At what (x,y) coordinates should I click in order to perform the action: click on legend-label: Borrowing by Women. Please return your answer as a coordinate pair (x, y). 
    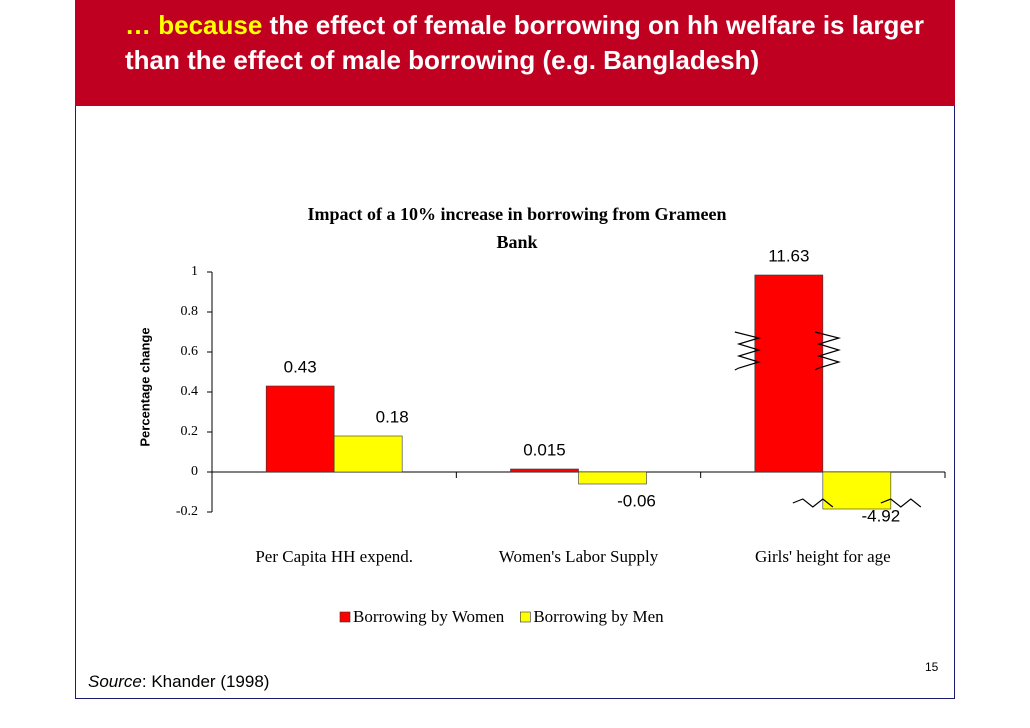
    Looking at the image, I should click on (429, 616).